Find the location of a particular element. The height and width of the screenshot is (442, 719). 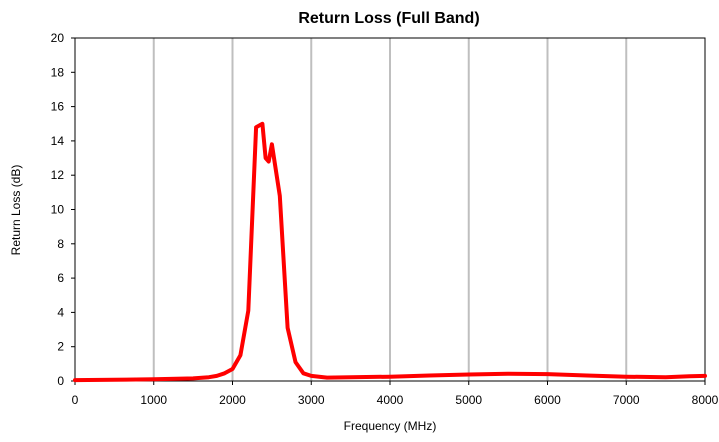

y-axis-label: Return Loss (dB) is located at coordinates (16, 210).